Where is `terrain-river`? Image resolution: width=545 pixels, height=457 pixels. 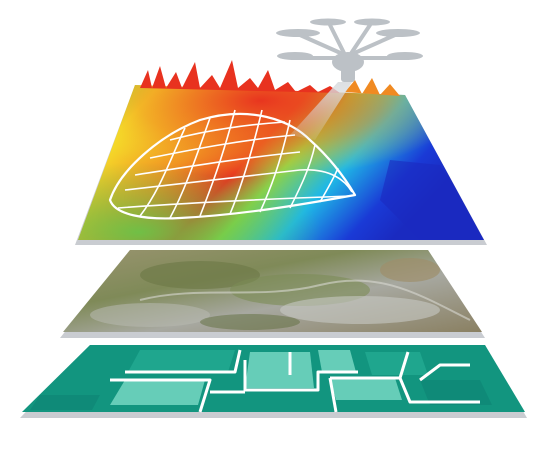
terrain-river is located at coordinates (305, 300).